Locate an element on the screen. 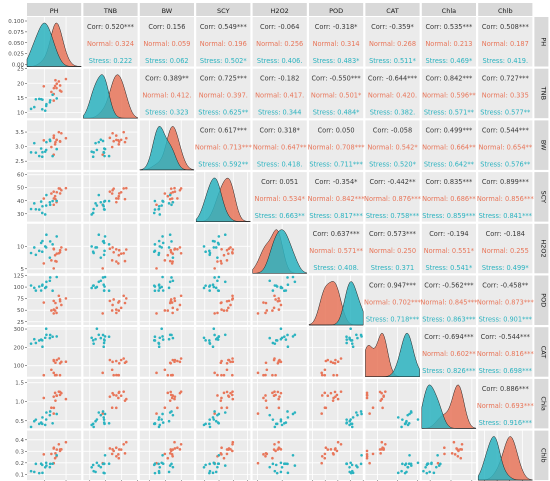 The height and width of the screenshot is (481, 550). panel-tnb-h2o2 is located at coordinates (279, 93).